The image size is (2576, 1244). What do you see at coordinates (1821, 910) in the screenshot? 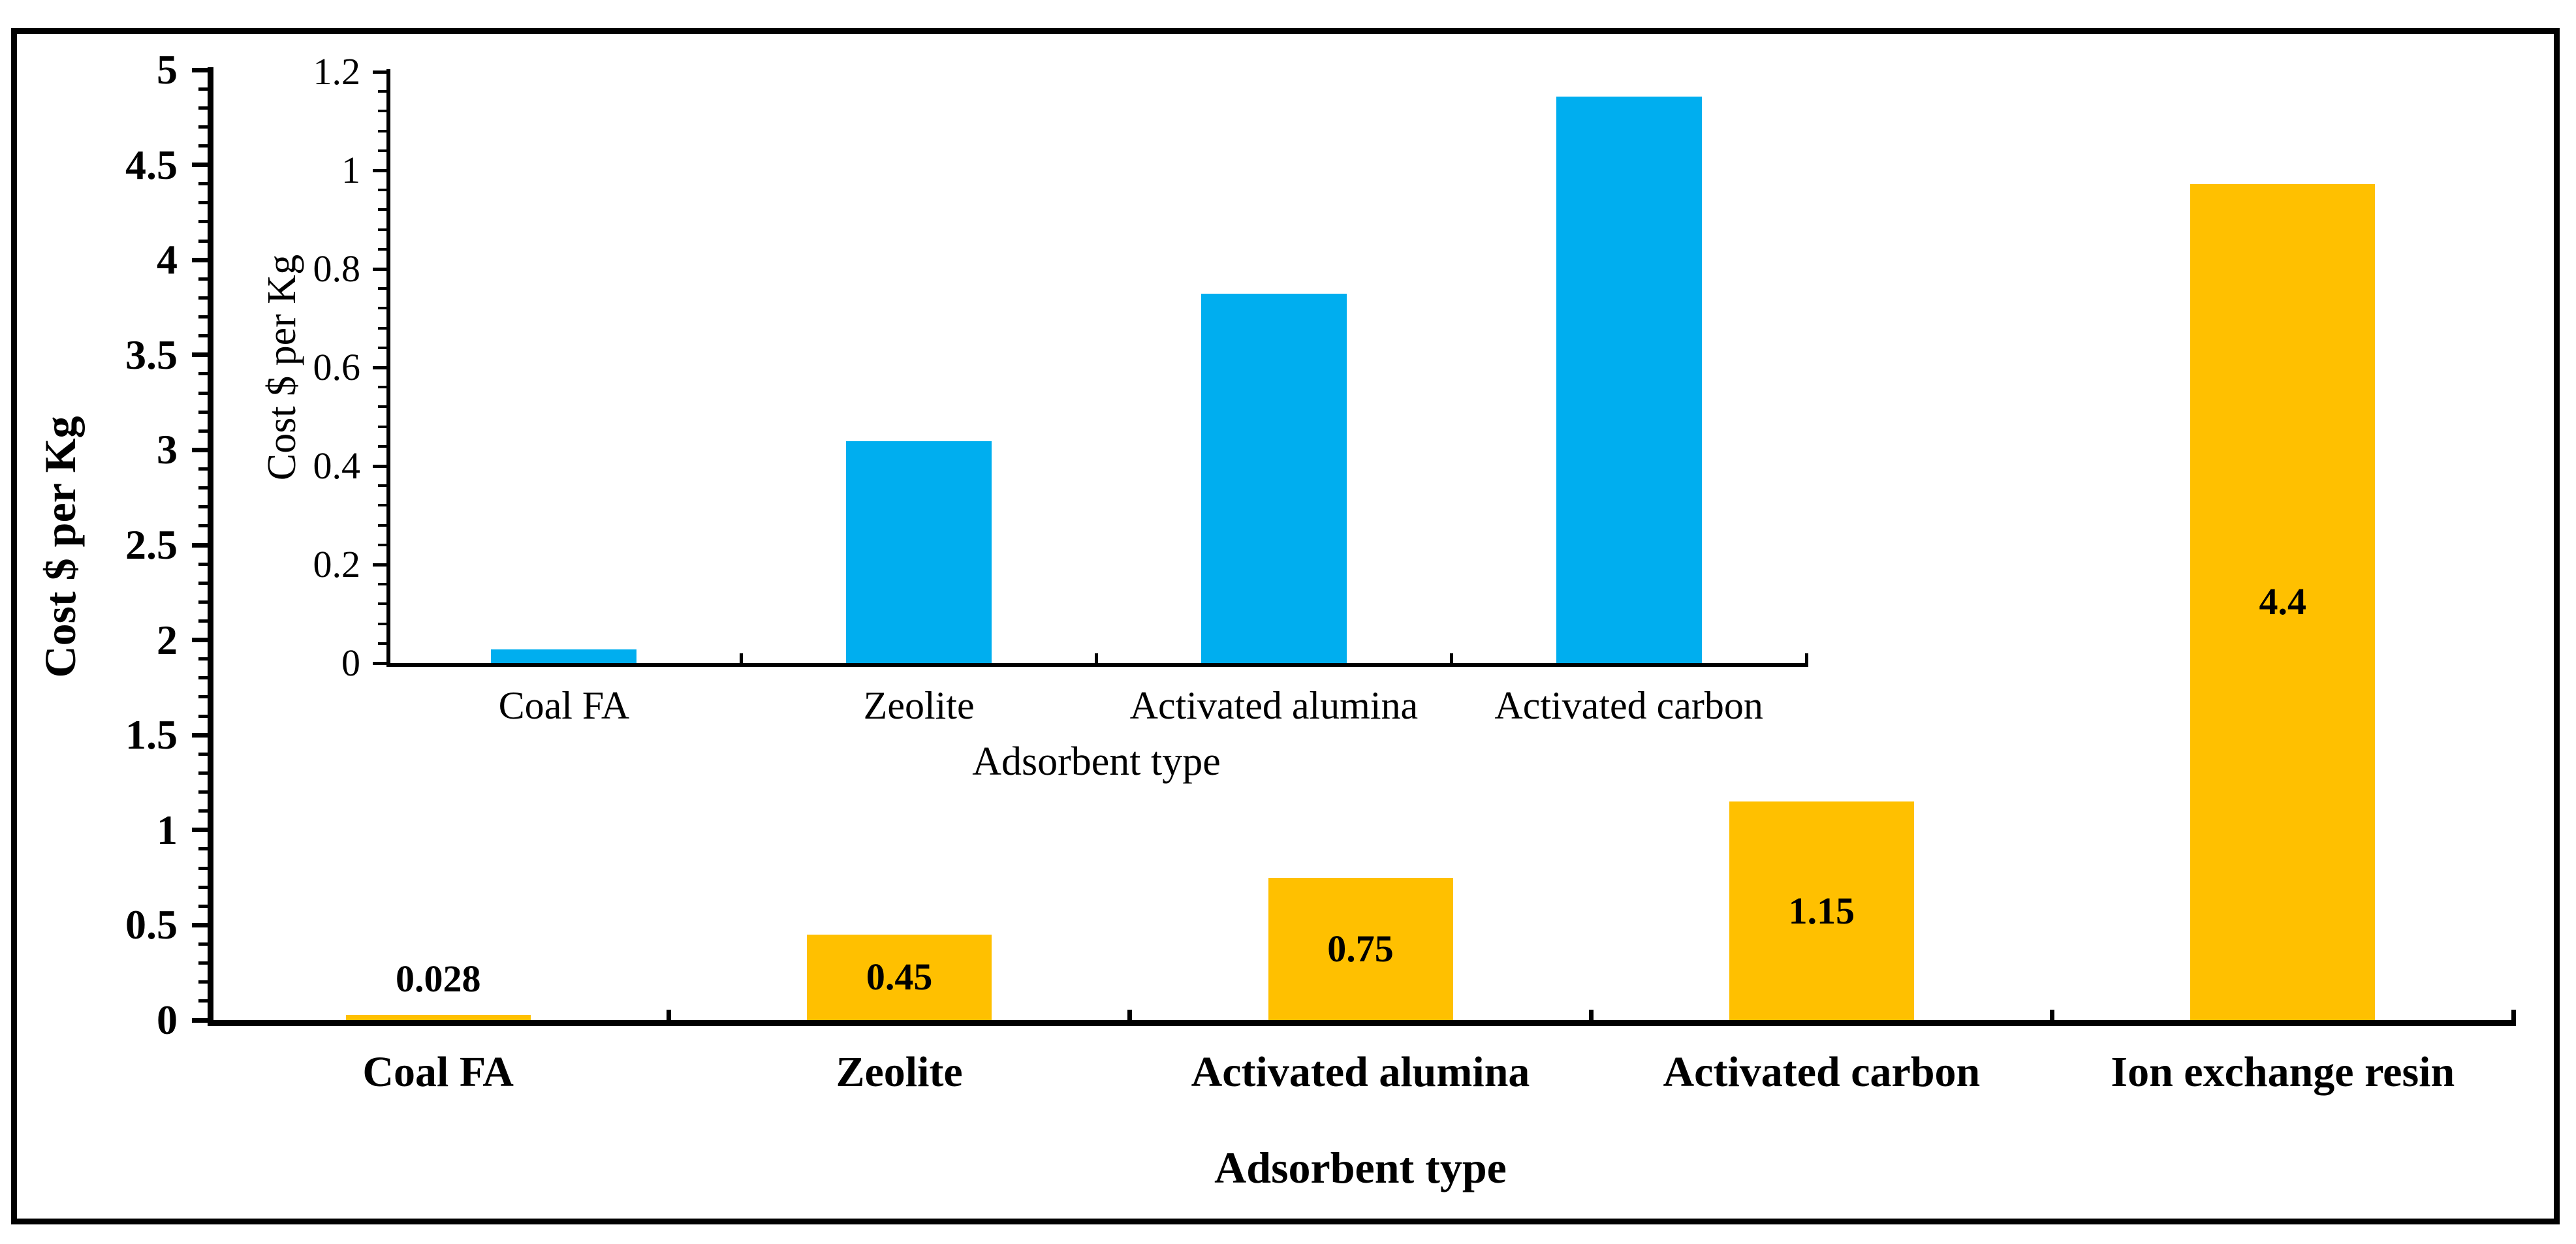
I see `bar-value-label-activated-carbon: 1.15` at bounding box center [1821, 910].